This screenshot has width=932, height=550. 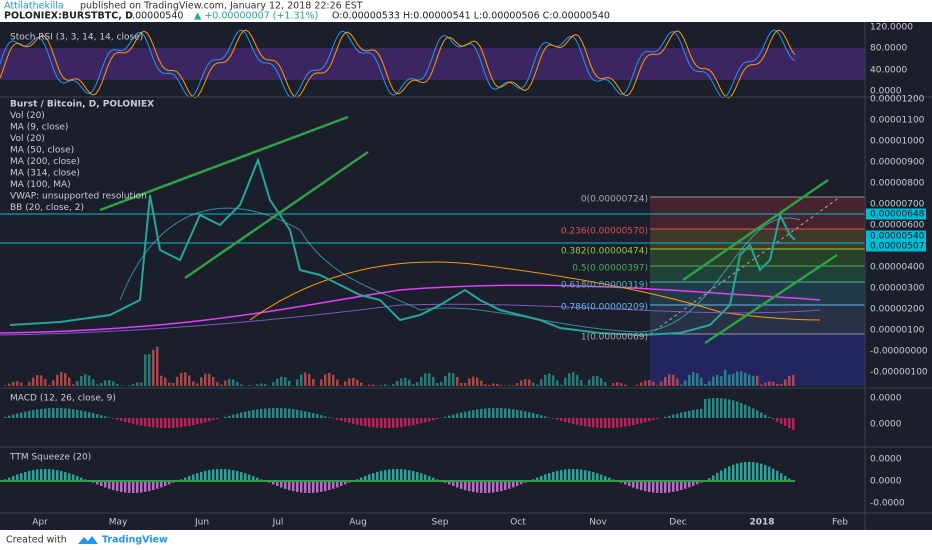 I want to click on axis-label: 40.0000, so click(x=888, y=71).